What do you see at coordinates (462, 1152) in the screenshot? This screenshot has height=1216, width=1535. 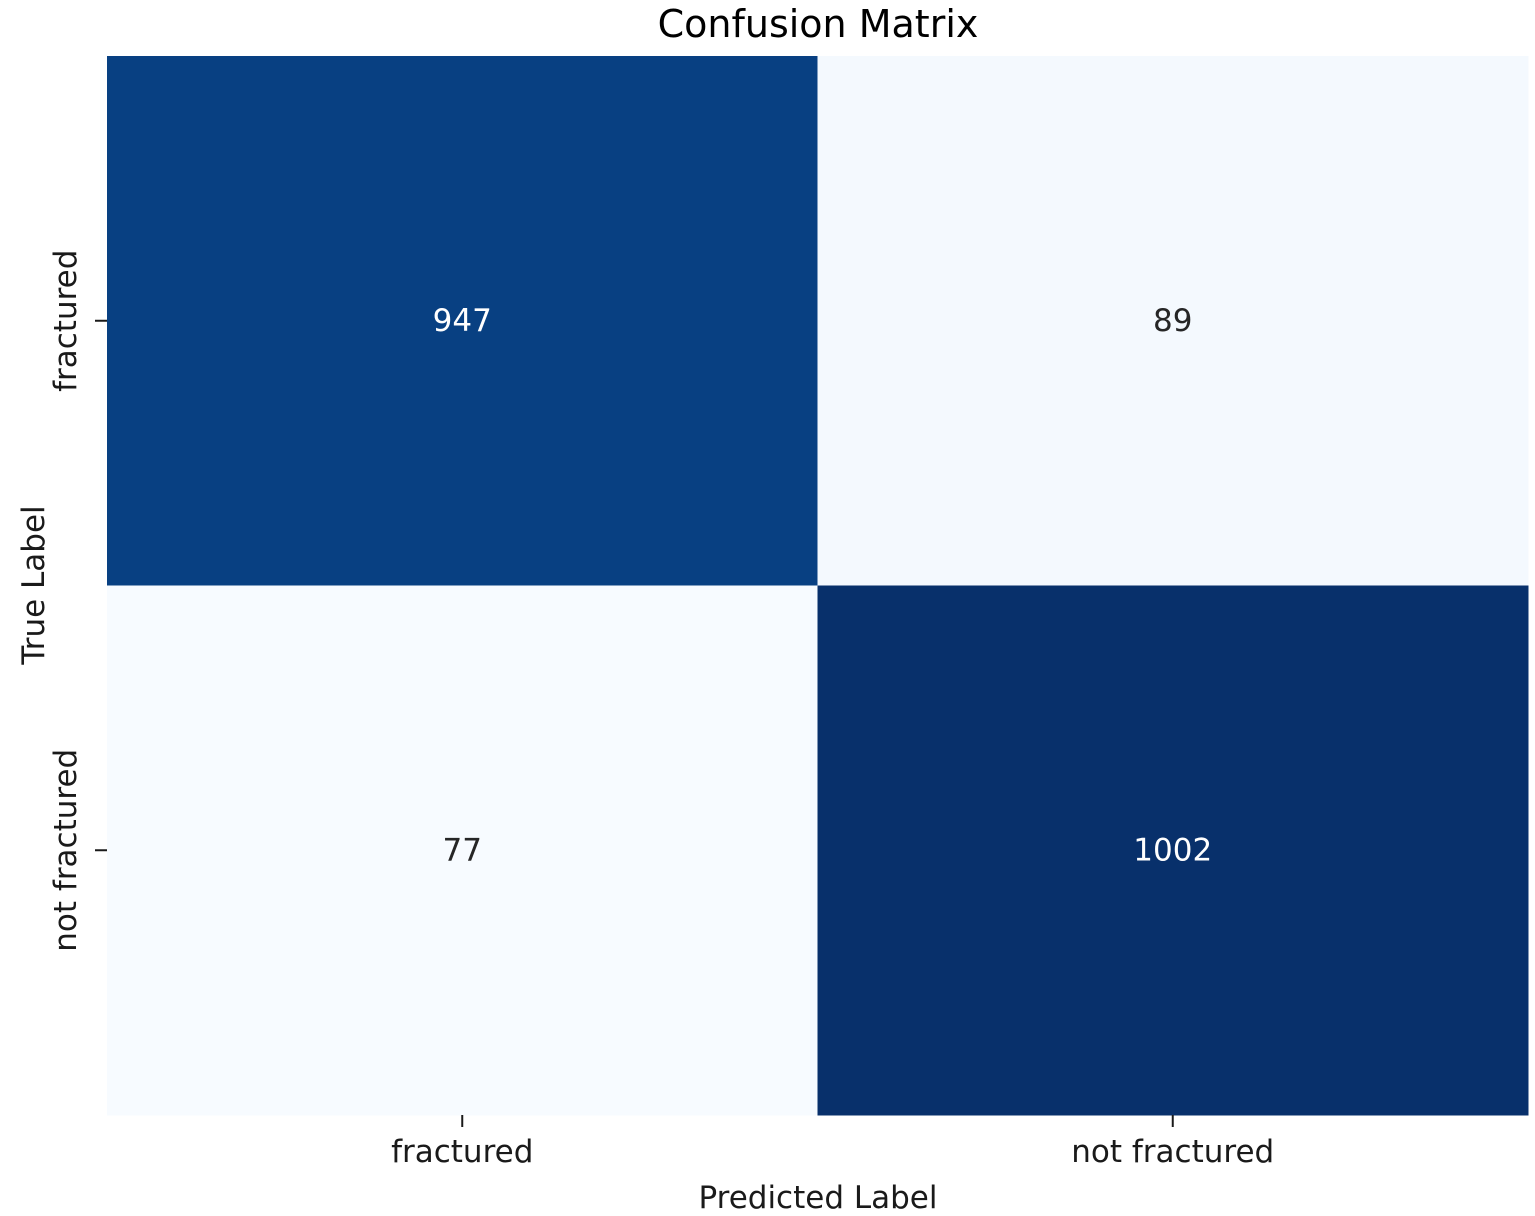 I see `x-tick-label: fractured` at bounding box center [462, 1152].